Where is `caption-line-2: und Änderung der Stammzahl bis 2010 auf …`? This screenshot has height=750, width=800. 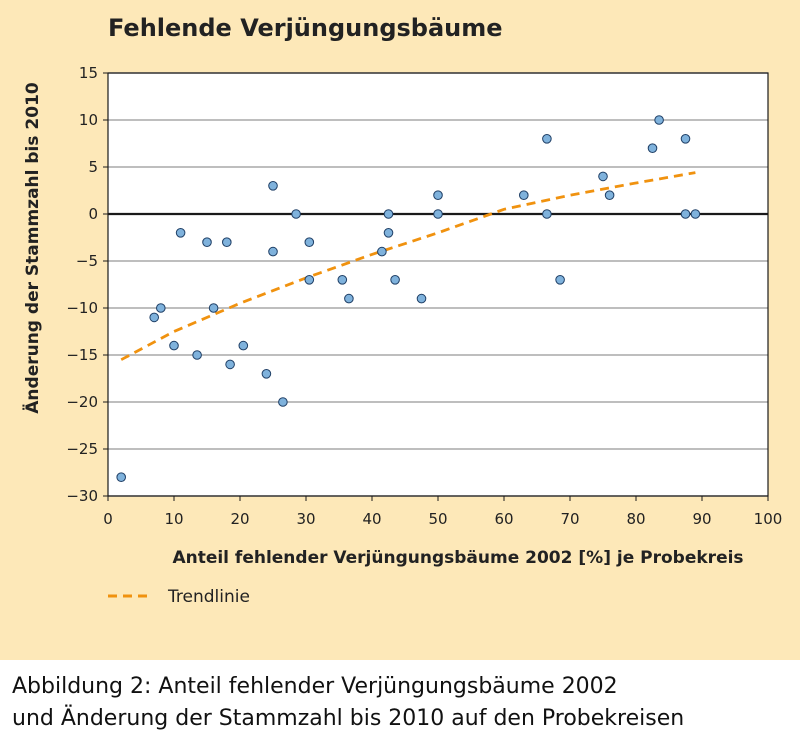 caption-line-2: und Änderung der Stammzahl bis 2010 auf … is located at coordinates (348, 718).